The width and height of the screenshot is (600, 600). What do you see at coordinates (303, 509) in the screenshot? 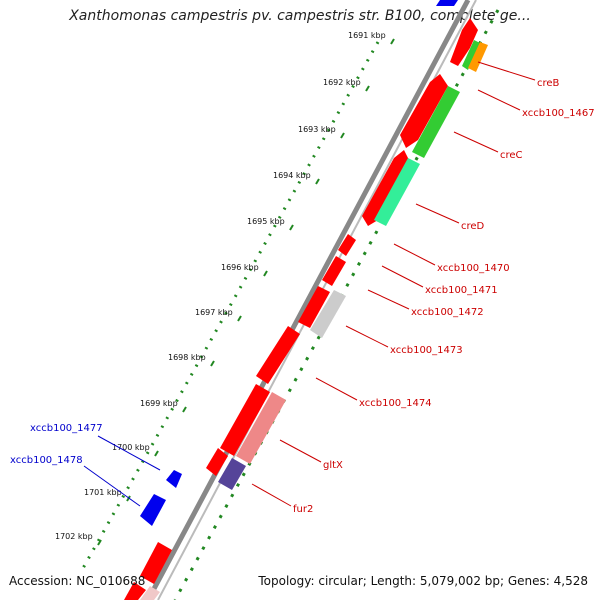
I see `gene-label-fur2: fur2` at bounding box center [303, 509].